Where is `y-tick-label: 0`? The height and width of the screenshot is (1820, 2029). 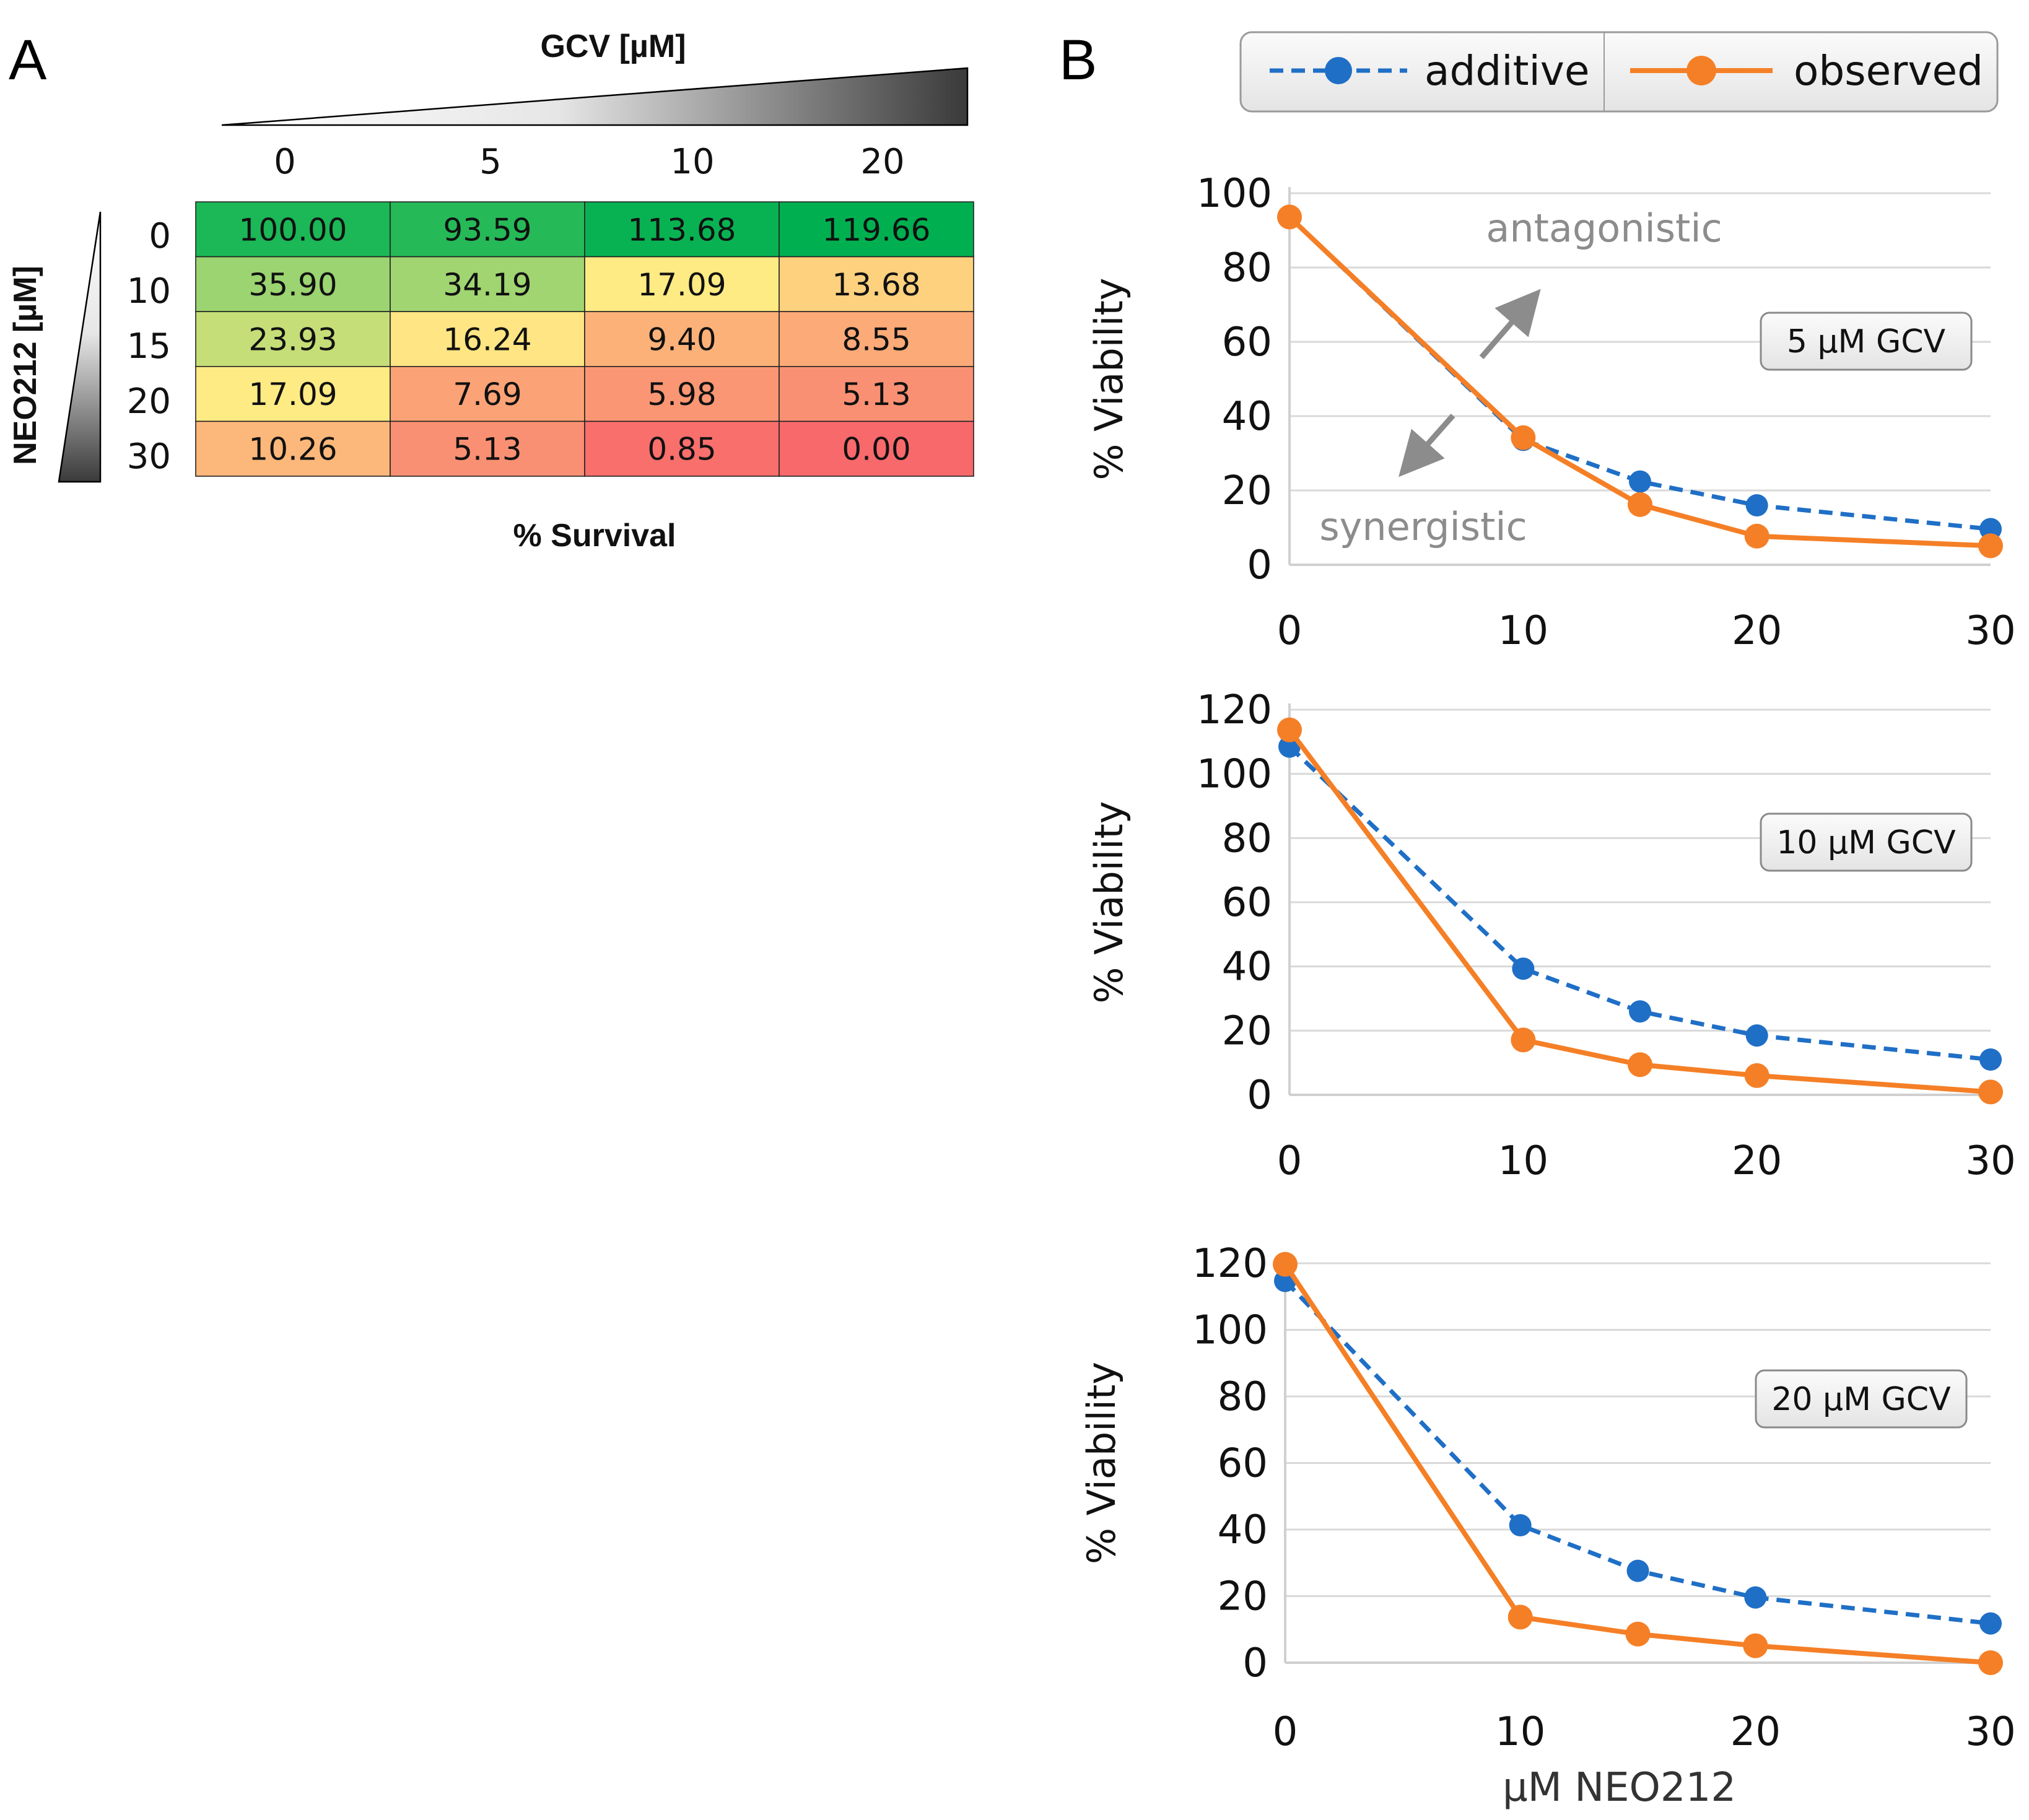
y-tick-label: 0 is located at coordinates (1255, 1663).